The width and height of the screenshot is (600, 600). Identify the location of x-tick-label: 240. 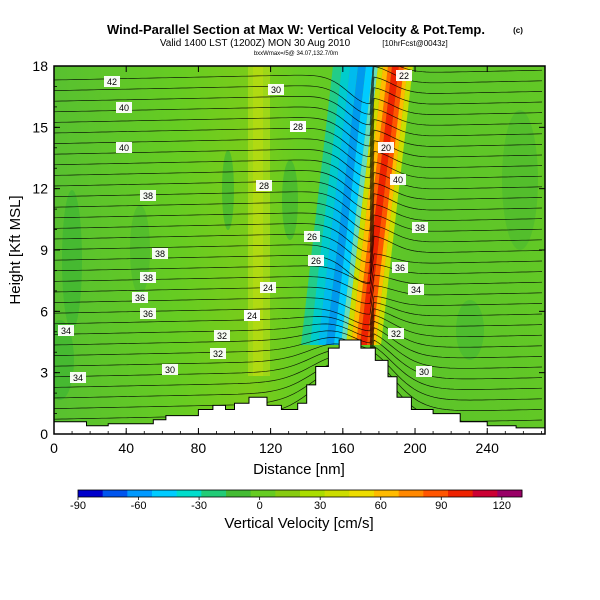
(488, 448).